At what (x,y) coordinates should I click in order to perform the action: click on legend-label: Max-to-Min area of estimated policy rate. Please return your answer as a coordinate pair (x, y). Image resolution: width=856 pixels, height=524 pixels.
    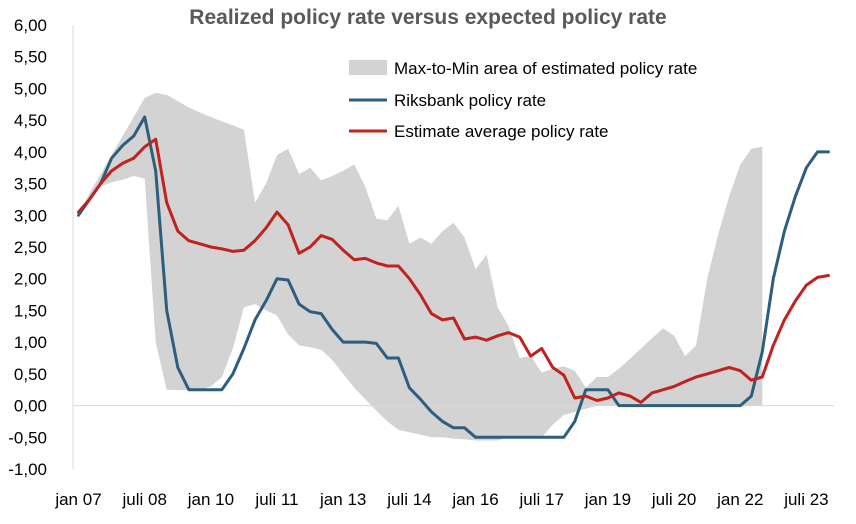
    Looking at the image, I should click on (545, 68).